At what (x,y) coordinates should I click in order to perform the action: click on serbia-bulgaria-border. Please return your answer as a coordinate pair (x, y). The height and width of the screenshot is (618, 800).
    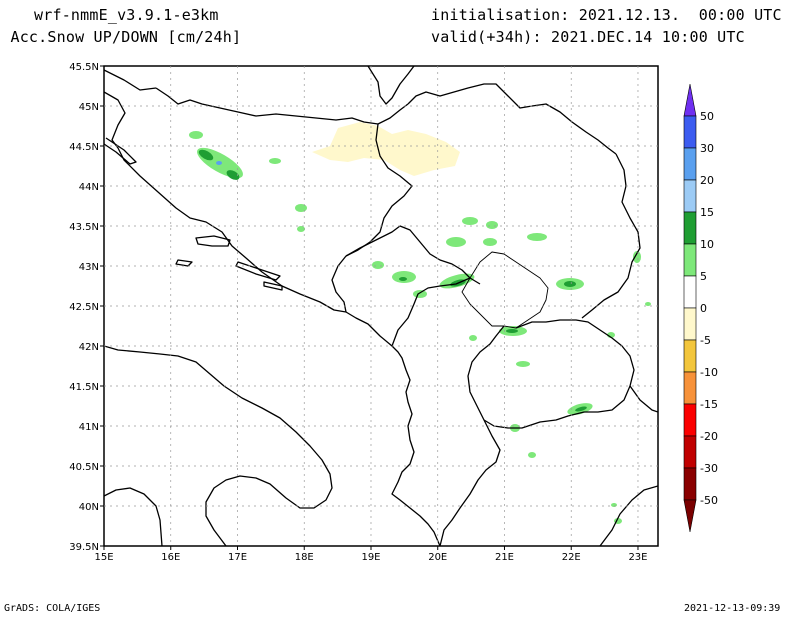
    Looking at the image, I should click on (611, 236).